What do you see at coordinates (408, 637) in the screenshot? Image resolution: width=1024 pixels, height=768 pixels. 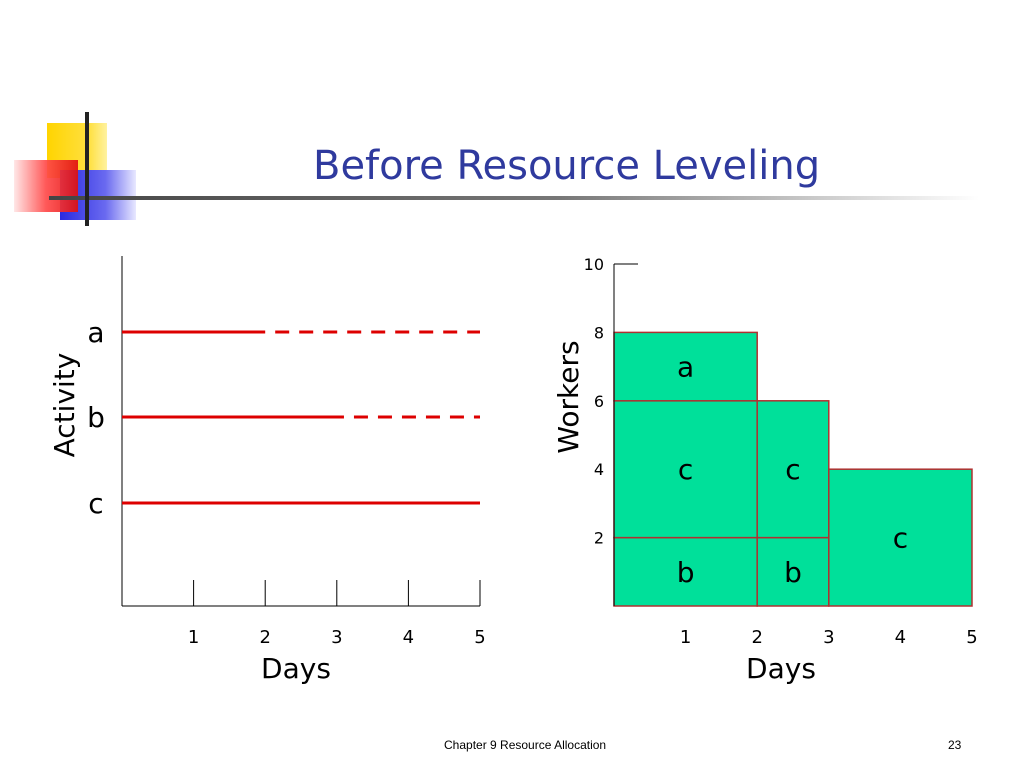 I see `gantt-x-tick-label: 4` at bounding box center [408, 637].